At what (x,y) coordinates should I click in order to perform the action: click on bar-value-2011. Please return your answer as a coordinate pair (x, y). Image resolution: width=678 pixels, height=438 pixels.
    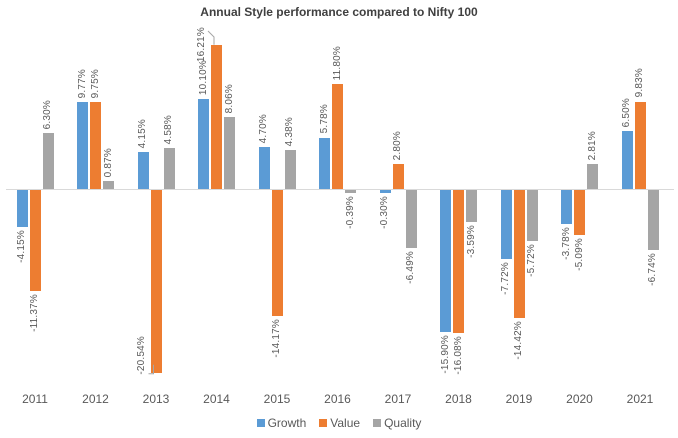
    Looking at the image, I should click on (35, 241).